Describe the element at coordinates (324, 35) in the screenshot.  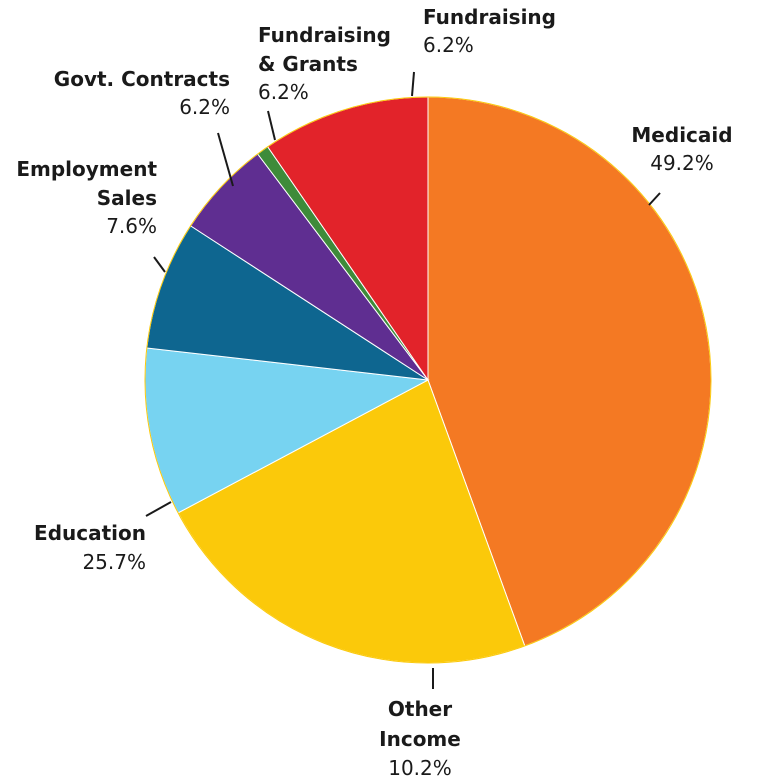
I see `label-name-fund-grants: Fundraising` at that location.